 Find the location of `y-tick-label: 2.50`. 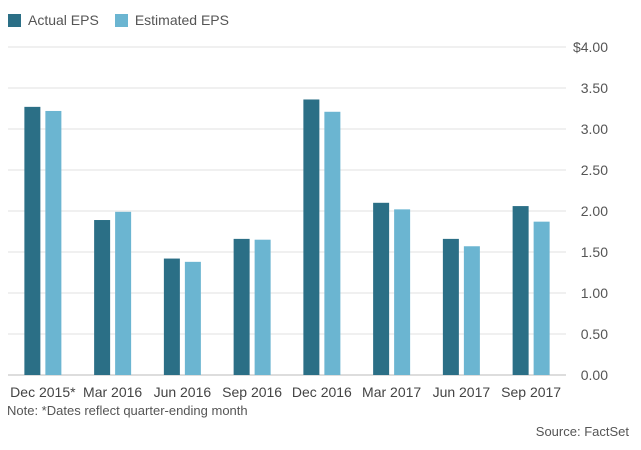

y-tick-label: 2.50 is located at coordinates (594, 170).